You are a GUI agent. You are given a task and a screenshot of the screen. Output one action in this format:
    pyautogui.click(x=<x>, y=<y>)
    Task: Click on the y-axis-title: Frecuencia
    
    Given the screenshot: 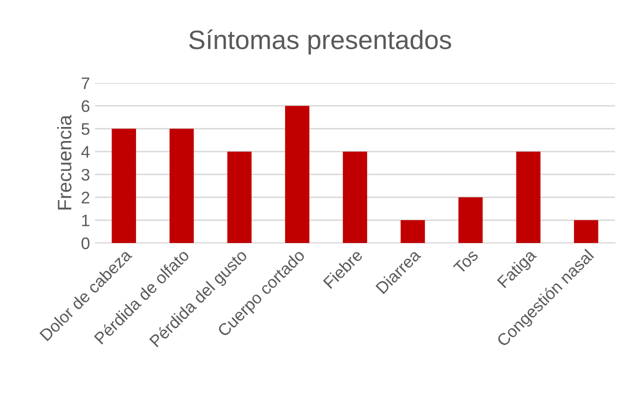 What is the action you would take?
    pyautogui.click(x=64, y=162)
    